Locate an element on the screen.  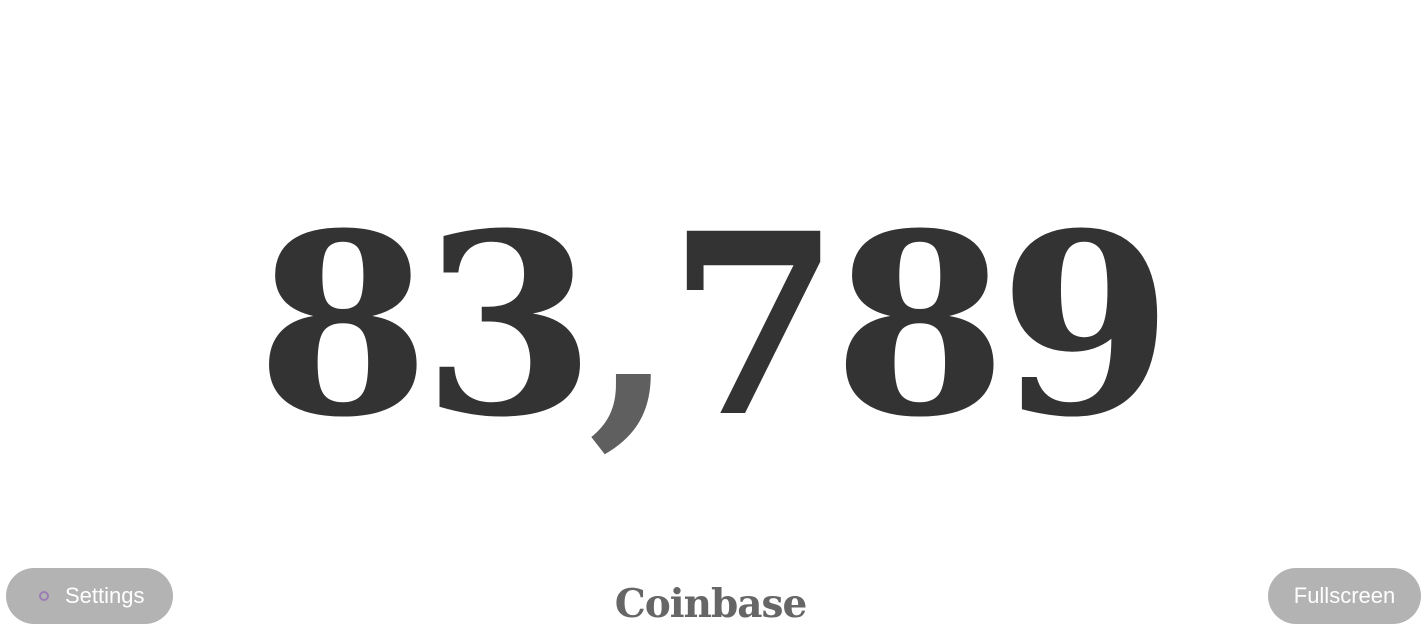
fullscreen-label: Fullscreen is located at coordinates (1344, 595).